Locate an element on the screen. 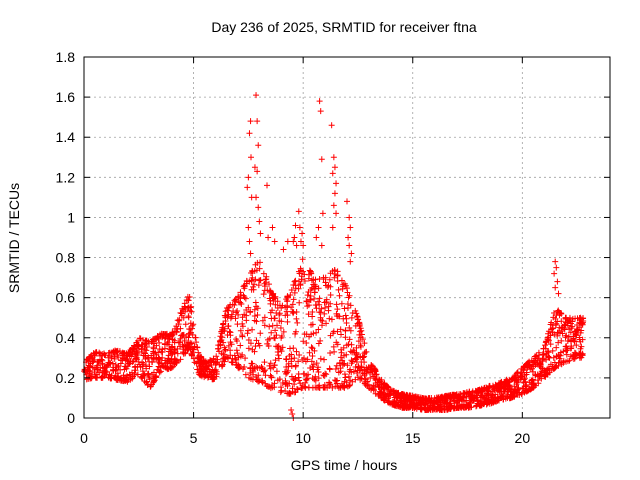 The image size is (640, 480). y-tick-label: 1.6 is located at coordinates (66, 97).